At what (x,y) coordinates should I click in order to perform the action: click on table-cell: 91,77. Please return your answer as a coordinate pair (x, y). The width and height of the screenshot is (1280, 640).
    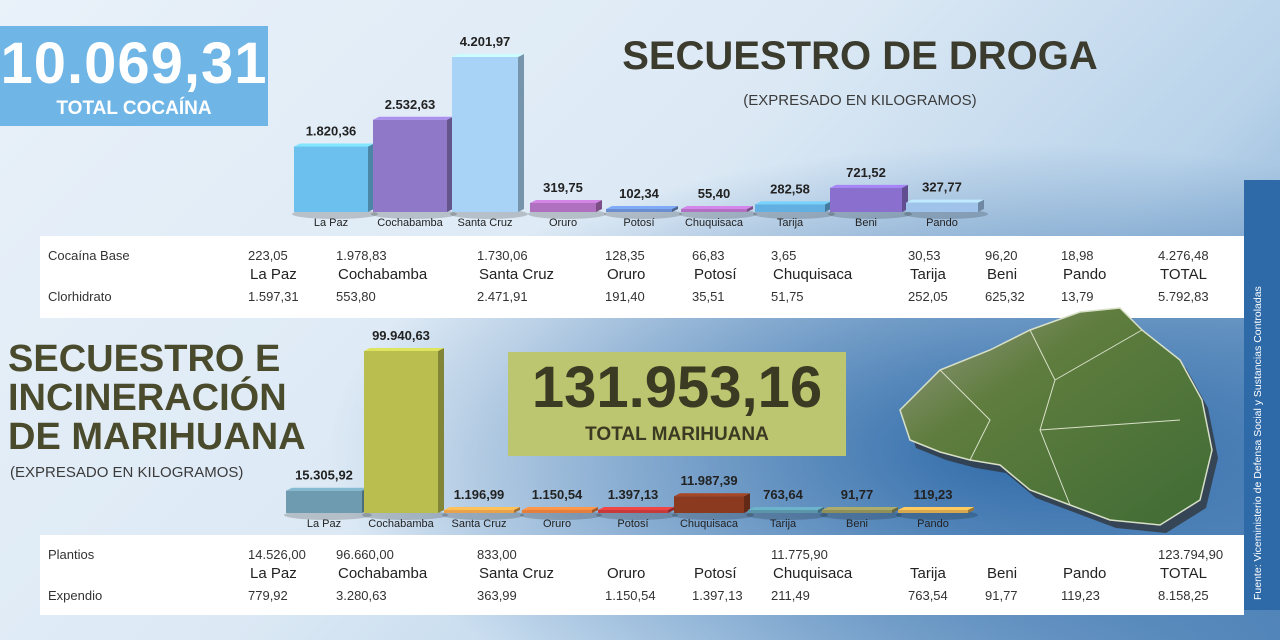
    Looking at the image, I should click on (1001, 595).